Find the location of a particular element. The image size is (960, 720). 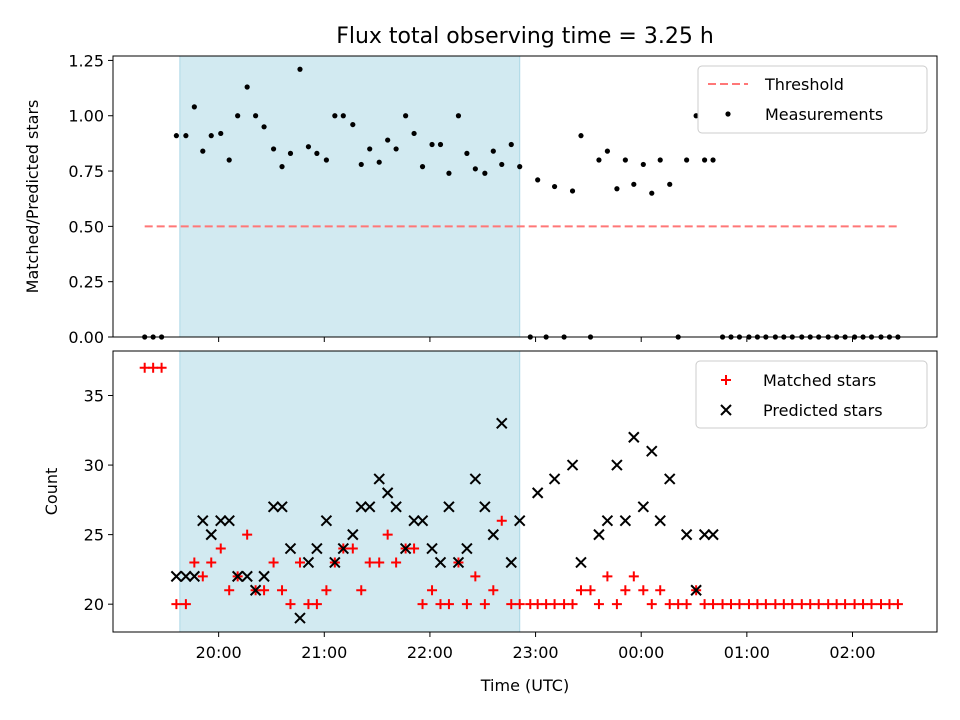

legend: Threshold Measurements is located at coordinates (812, 99).